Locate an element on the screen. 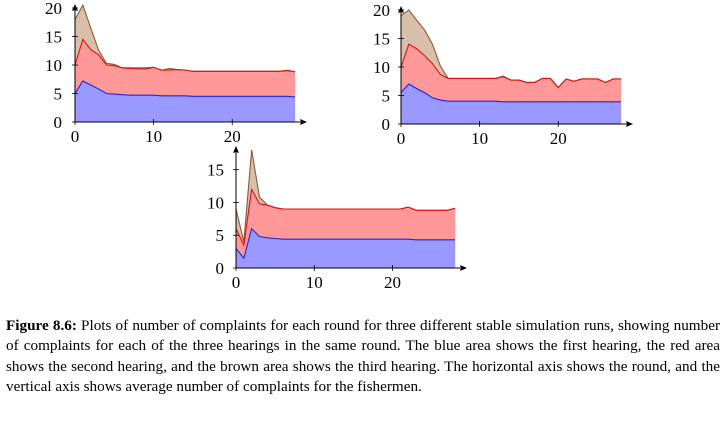 This screenshot has width=726, height=429. third-hearing-area is located at coordinates (185, 38).